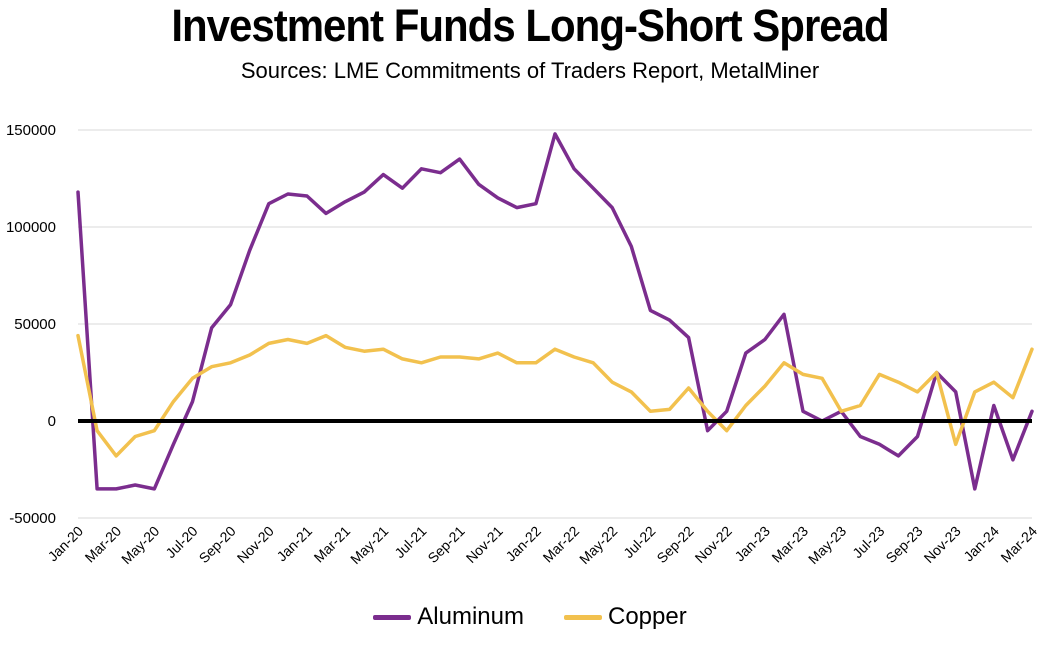 This screenshot has width=1060, height=646. Describe the element at coordinates (582, 617) in the screenshot. I see `legend-swatch-copper` at that location.